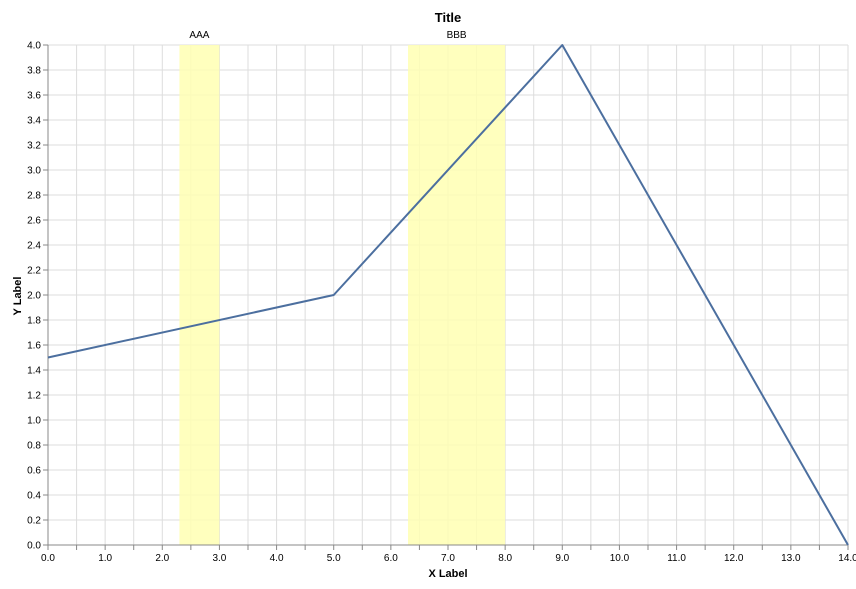 The width and height of the screenshot is (856, 589). I want to click on y-tick-label: 2.8, so click(34, 196).